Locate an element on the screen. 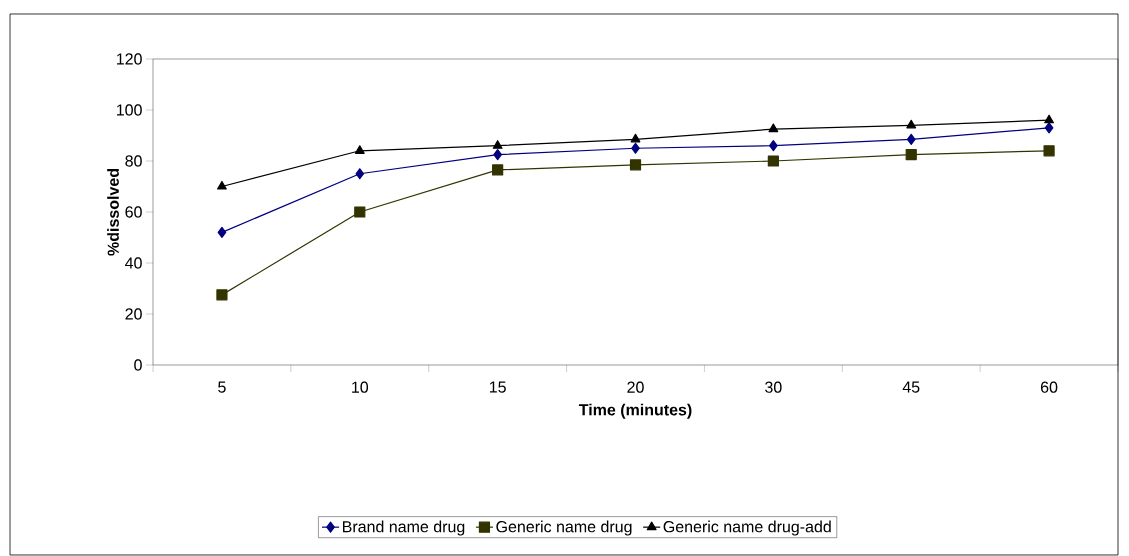 This screenshot has width=1129, height=556. x-tick-label: 20 is located at coordinates (635, 387).